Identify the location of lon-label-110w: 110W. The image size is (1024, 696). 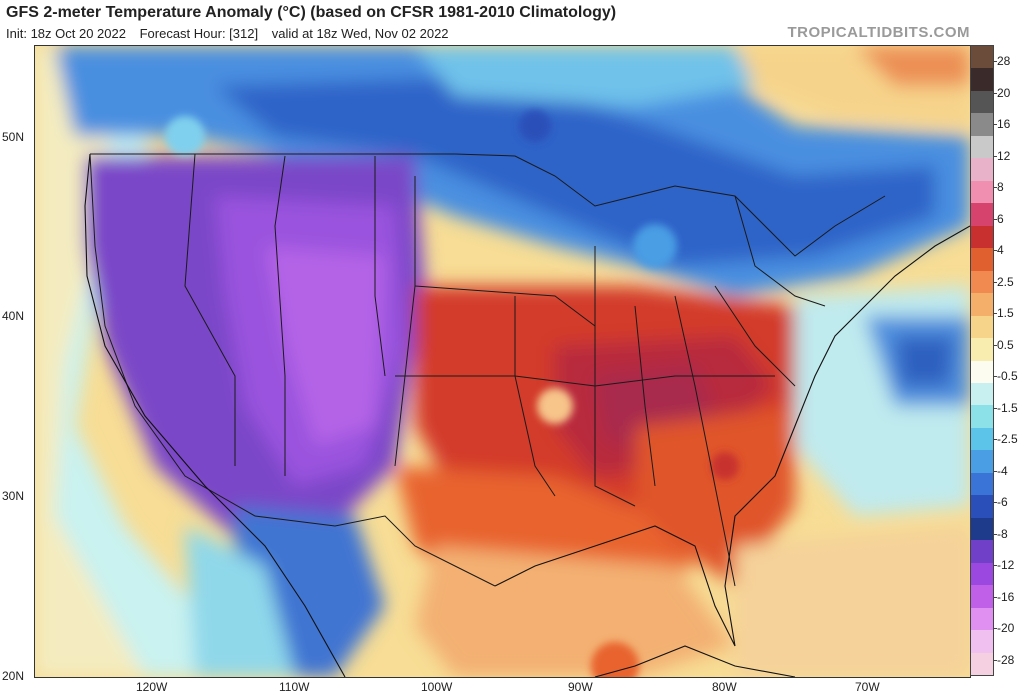
(294, 687).